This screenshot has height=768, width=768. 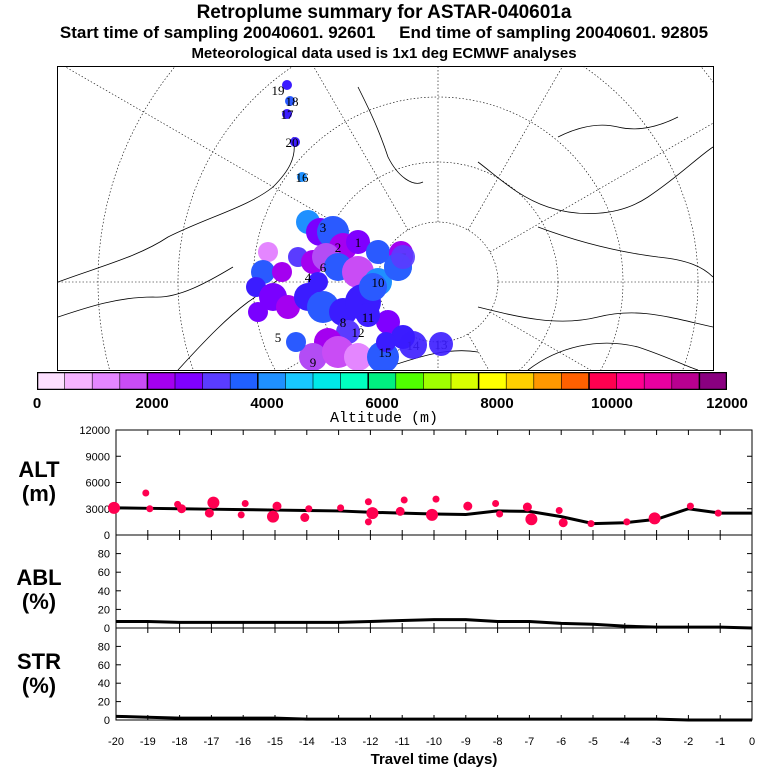 What do you see at coordinates (307, 742) in the screenshot?
I see `x-tick-label: -14` at bounding box center [307, 742].